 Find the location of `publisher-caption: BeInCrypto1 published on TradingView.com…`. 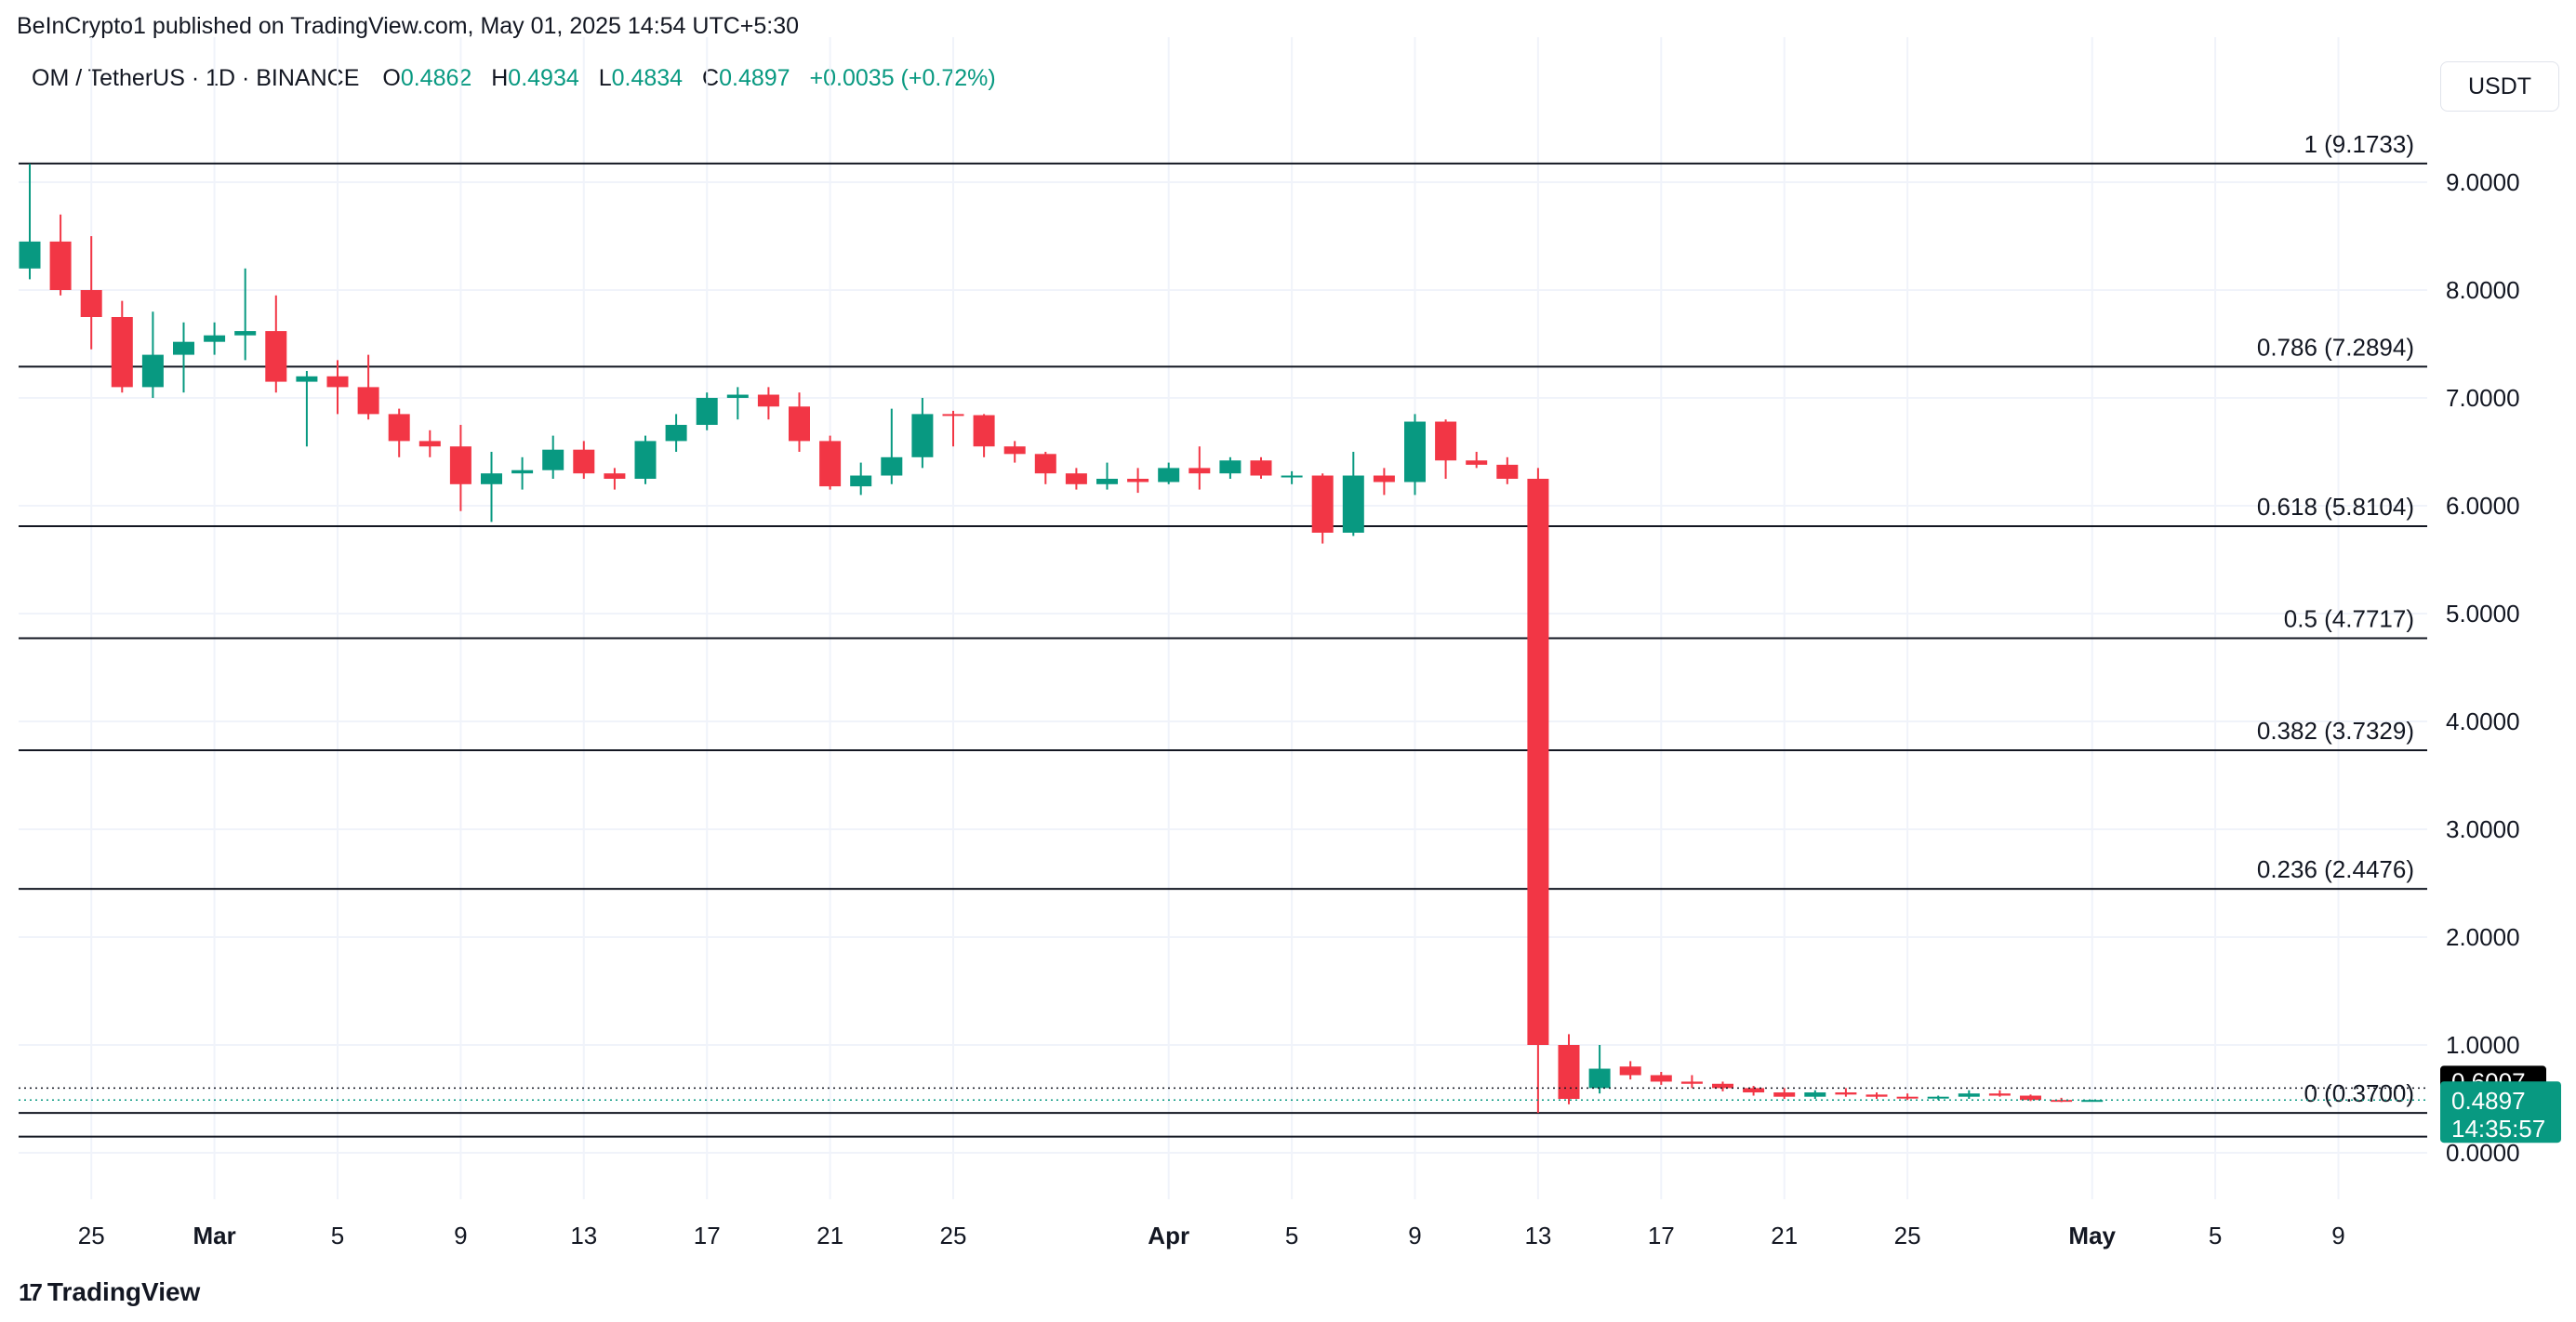

publisher-caption: BeInCrypto1 published on TradingView.com… is located at coordinates (408, 26).